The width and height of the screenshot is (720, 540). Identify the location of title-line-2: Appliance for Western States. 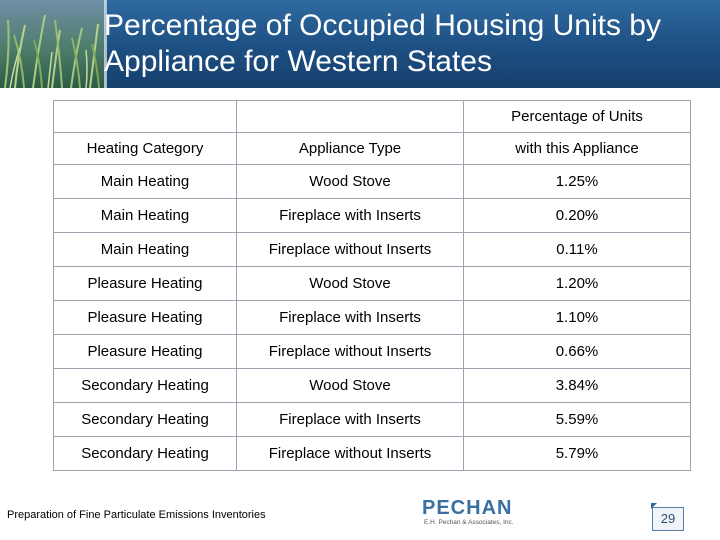
(298, 61).